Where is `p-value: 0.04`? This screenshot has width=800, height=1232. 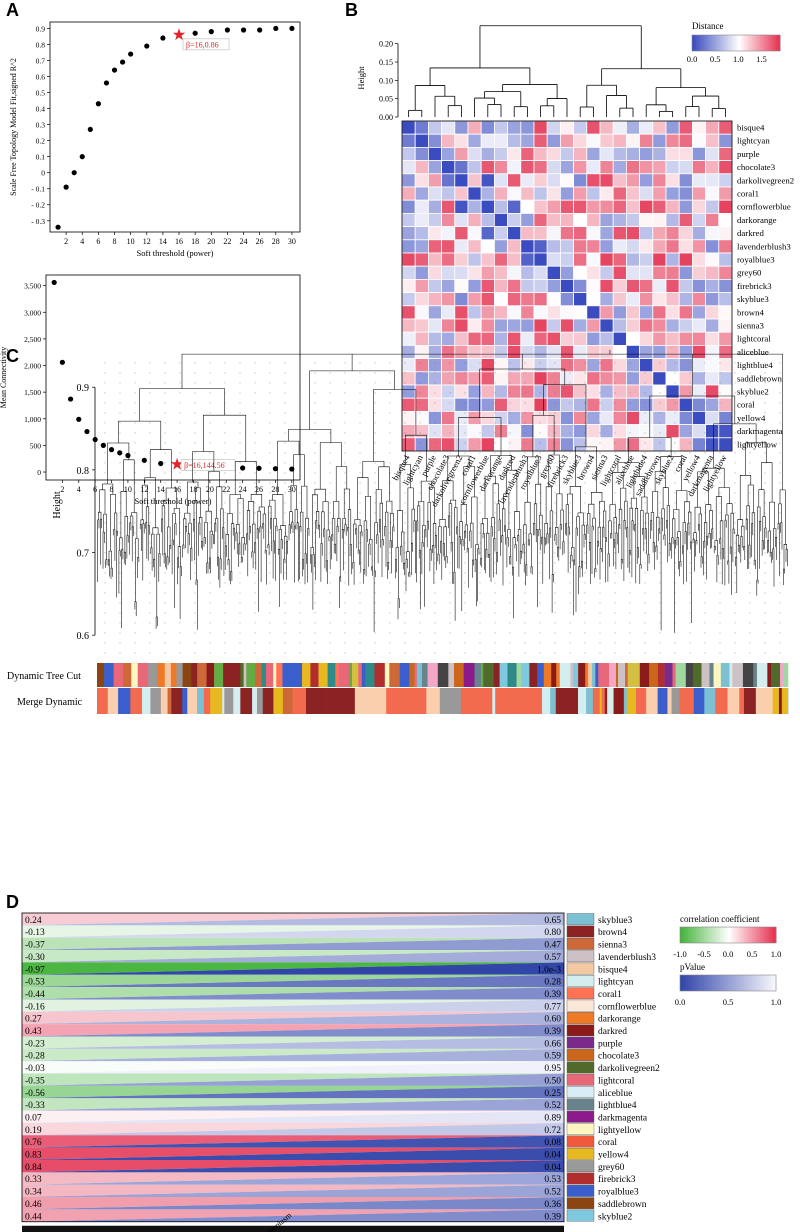 p-value: 0.04 is located at coordinates (552, 1156).